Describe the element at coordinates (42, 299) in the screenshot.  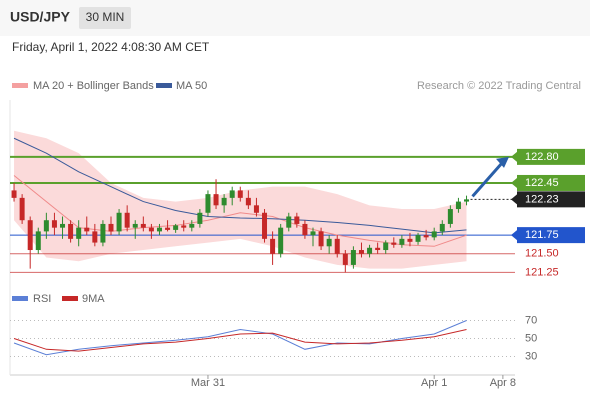
I see `legend-label: RSI` at that location.